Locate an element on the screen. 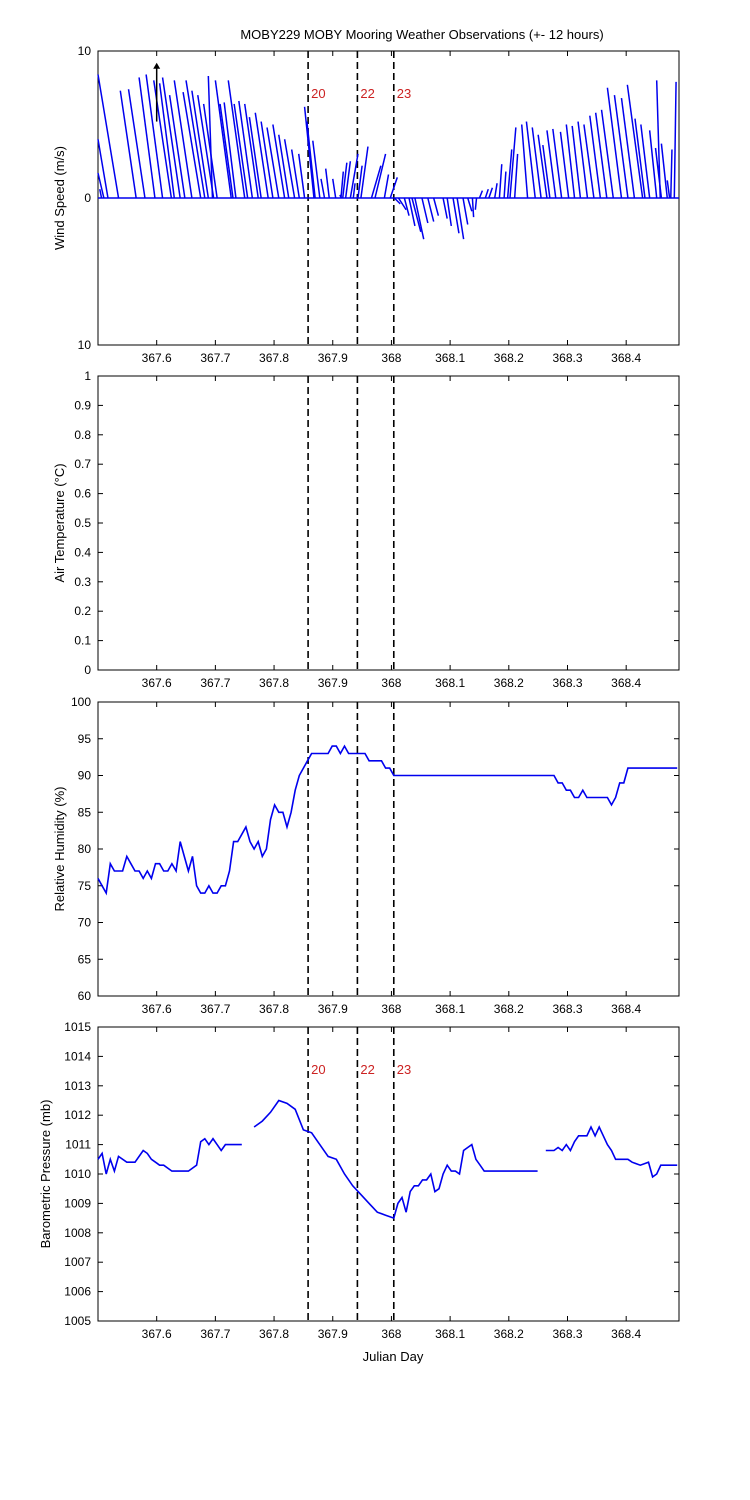 The height and width of the screenshot is (1500, 750). y-tick-label: 1010 is located at coordinates (77, 1174).